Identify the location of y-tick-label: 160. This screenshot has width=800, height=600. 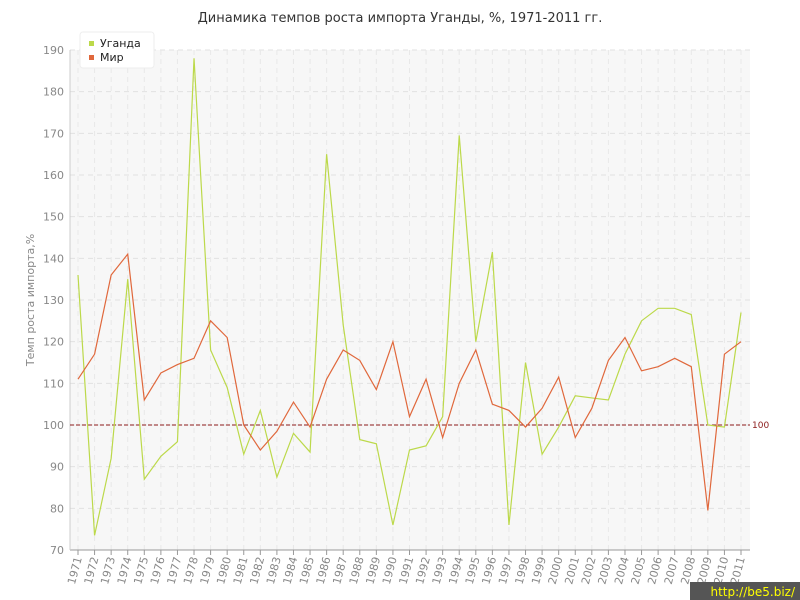
(53, 175).